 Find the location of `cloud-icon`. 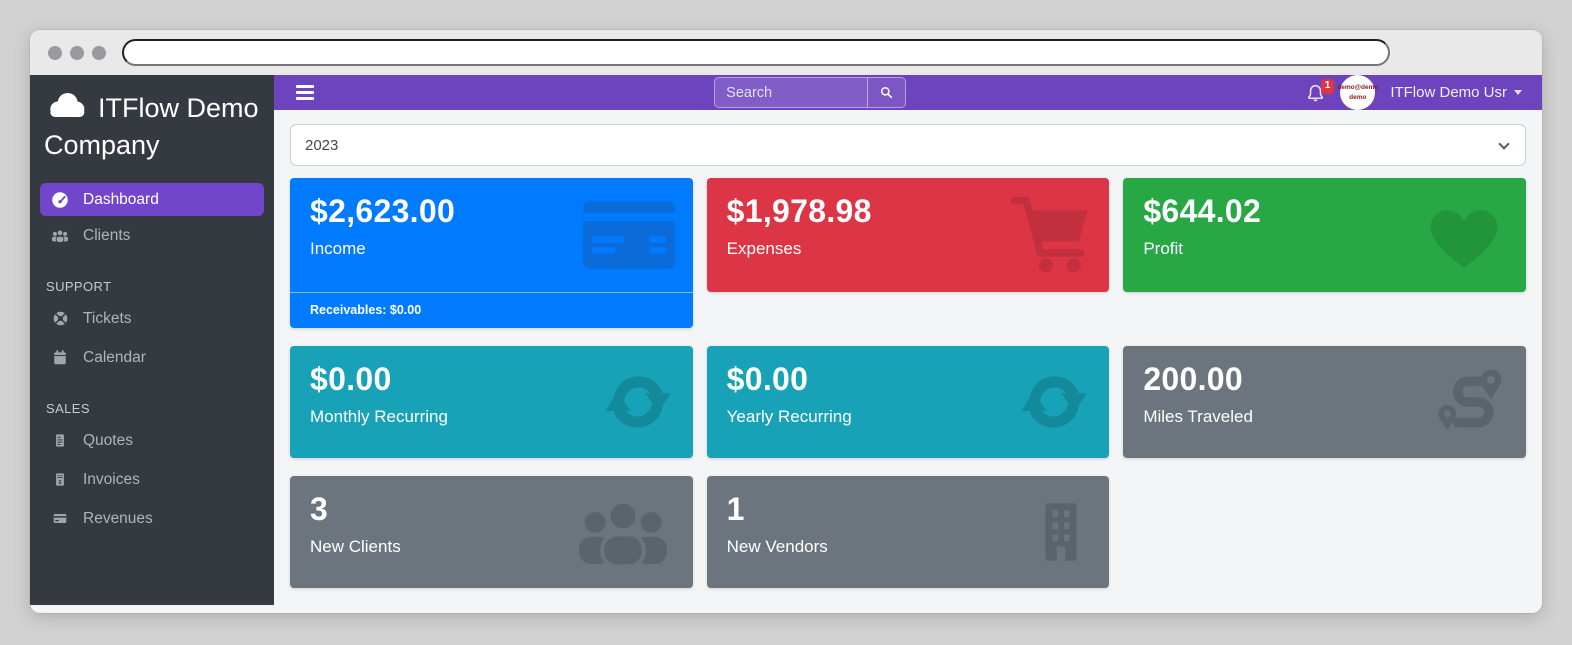

cloud-icon is located at coordinates (67, 105).